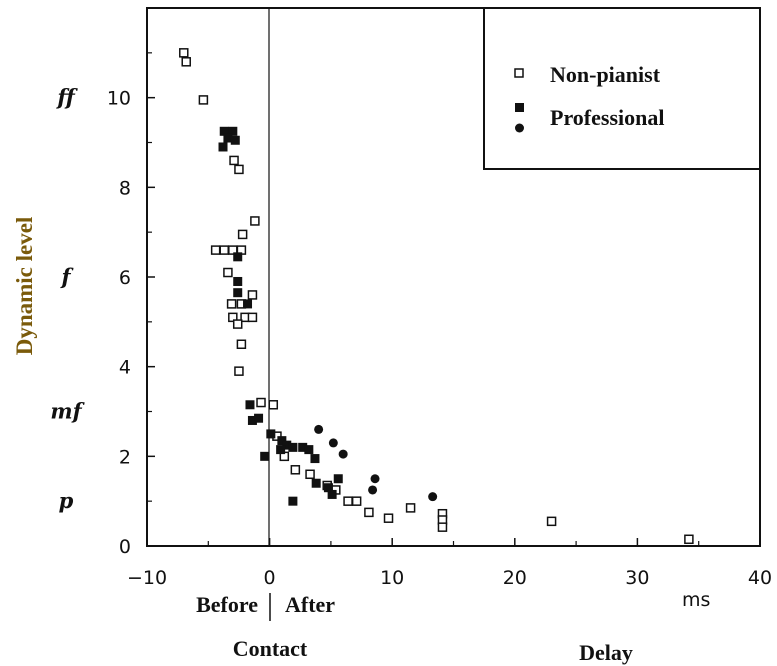 The image size is (777, 666). I want to click on legend-open-square-marker, so click(519, 73).